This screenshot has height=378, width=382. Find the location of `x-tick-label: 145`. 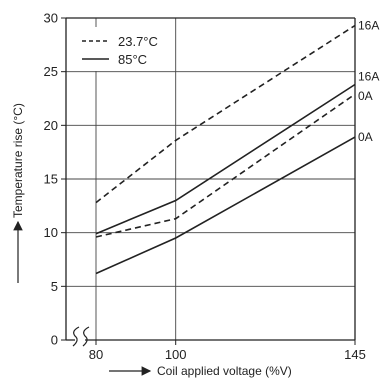

x-tick-label: 145 is located at coordinates (355, 354).